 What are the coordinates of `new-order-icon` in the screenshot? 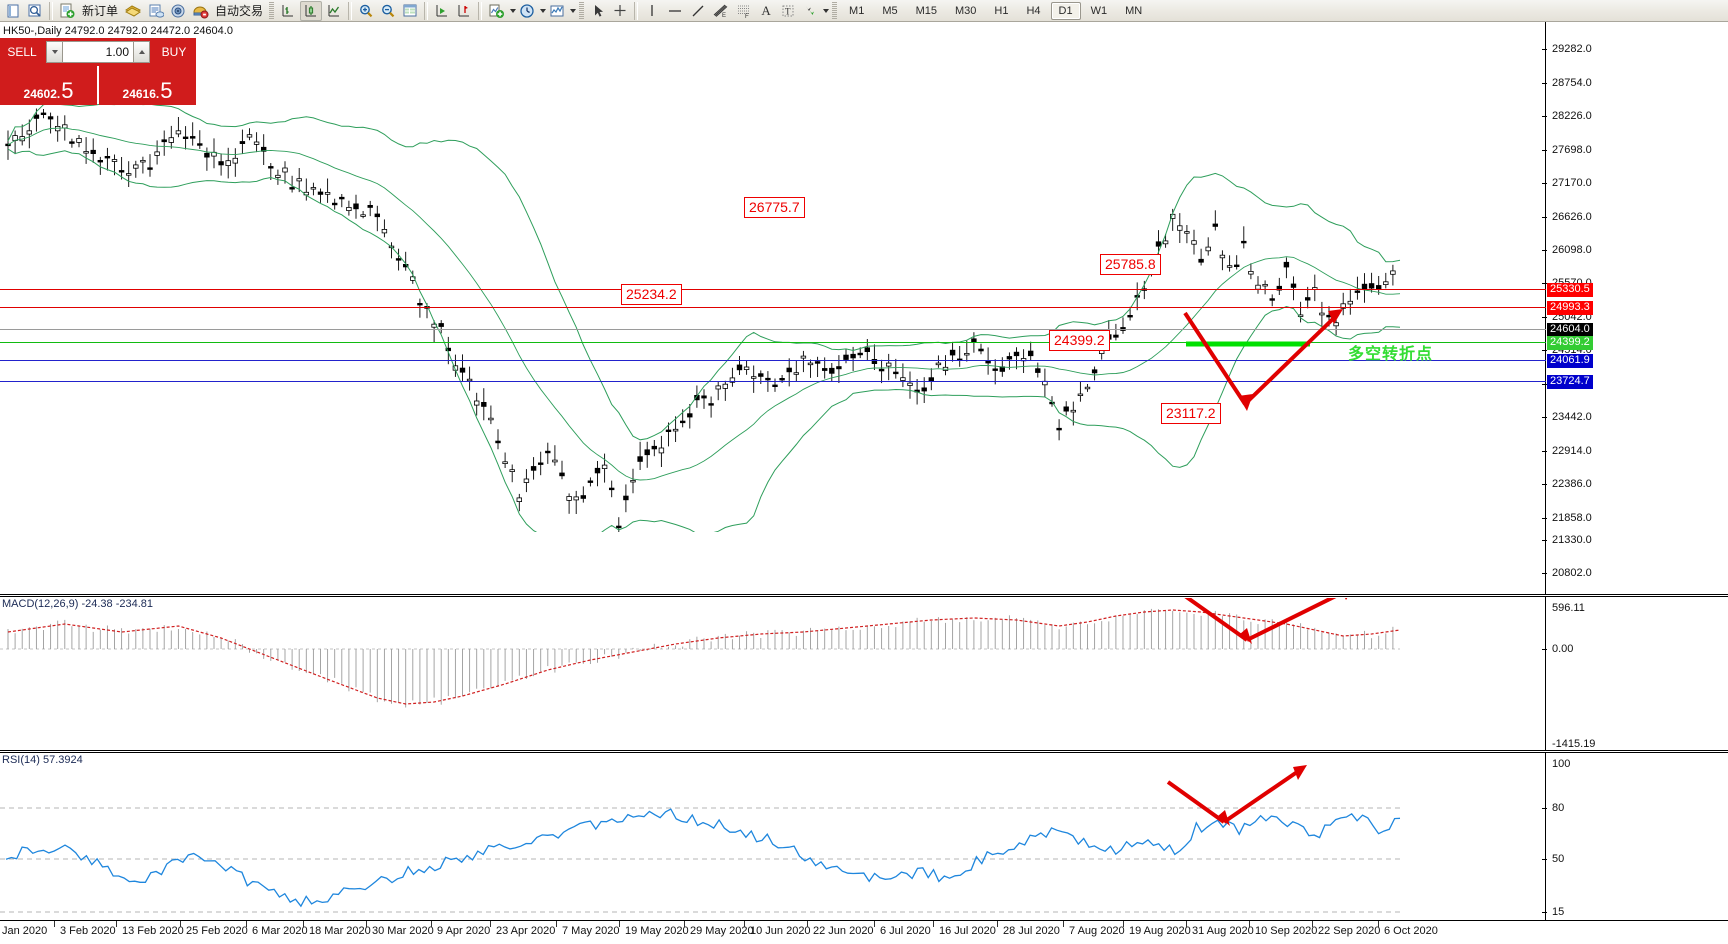 It's located at (67, 11).